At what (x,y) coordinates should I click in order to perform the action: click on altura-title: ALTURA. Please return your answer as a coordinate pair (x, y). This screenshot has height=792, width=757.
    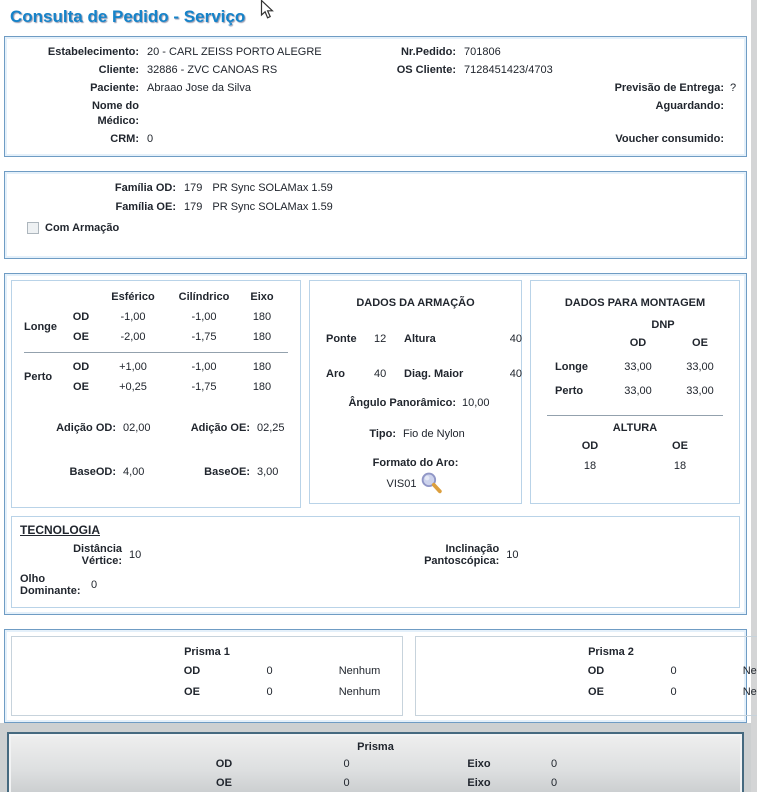
    Looking at the image, I should click on (635, 428).